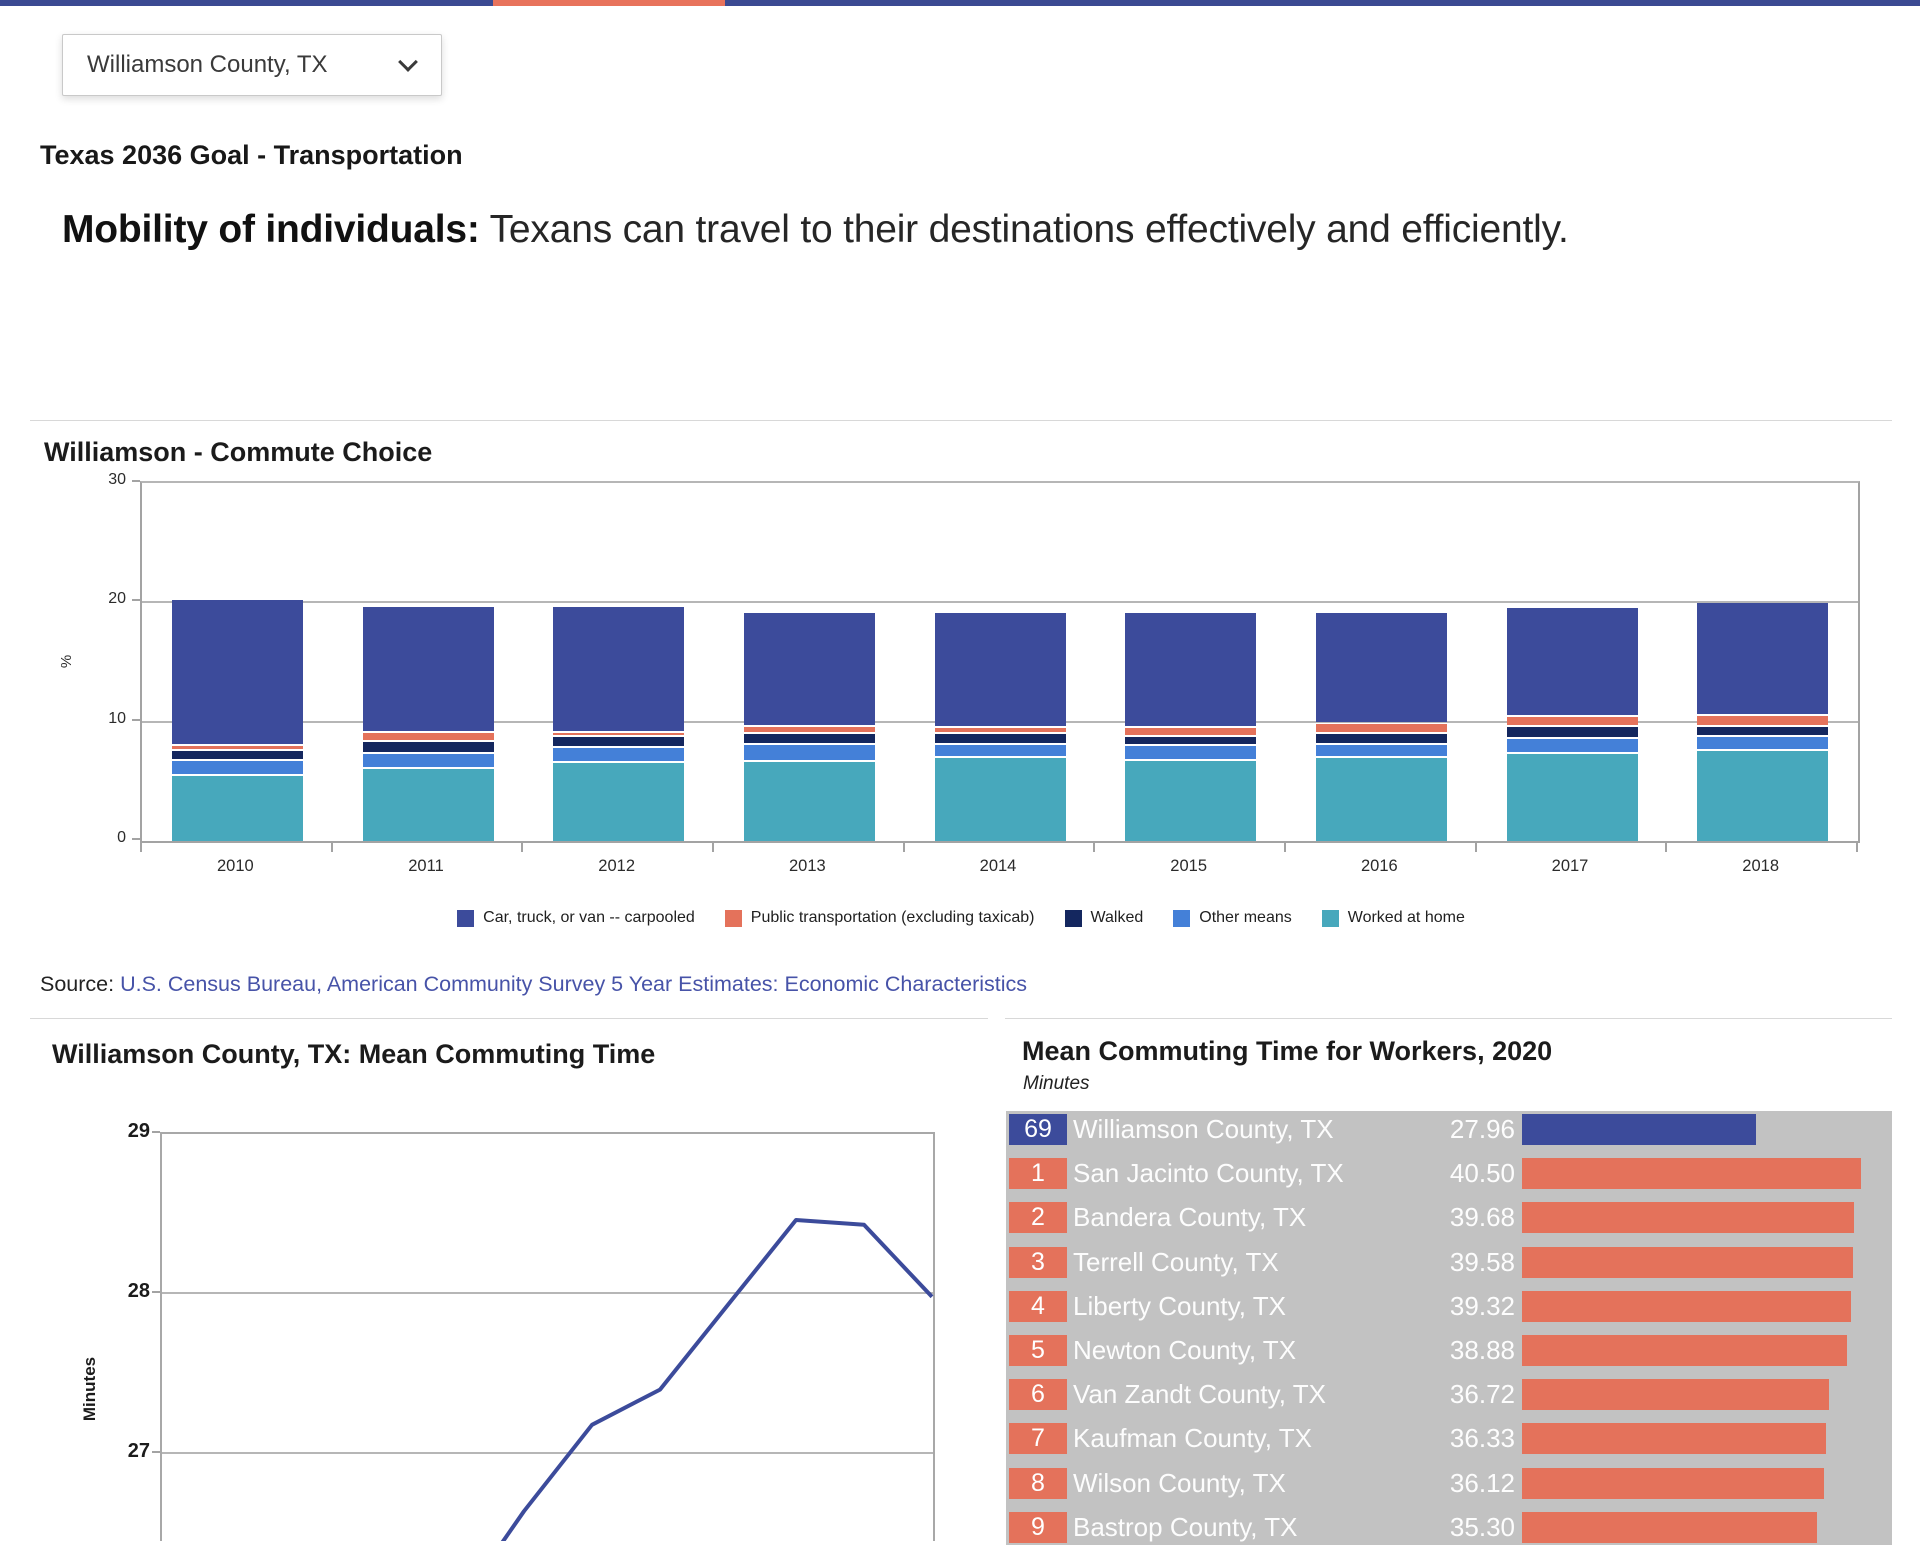  I want to click on ranking-row: 8 Wilson County, TX 36.12, so click(1449, 1483).